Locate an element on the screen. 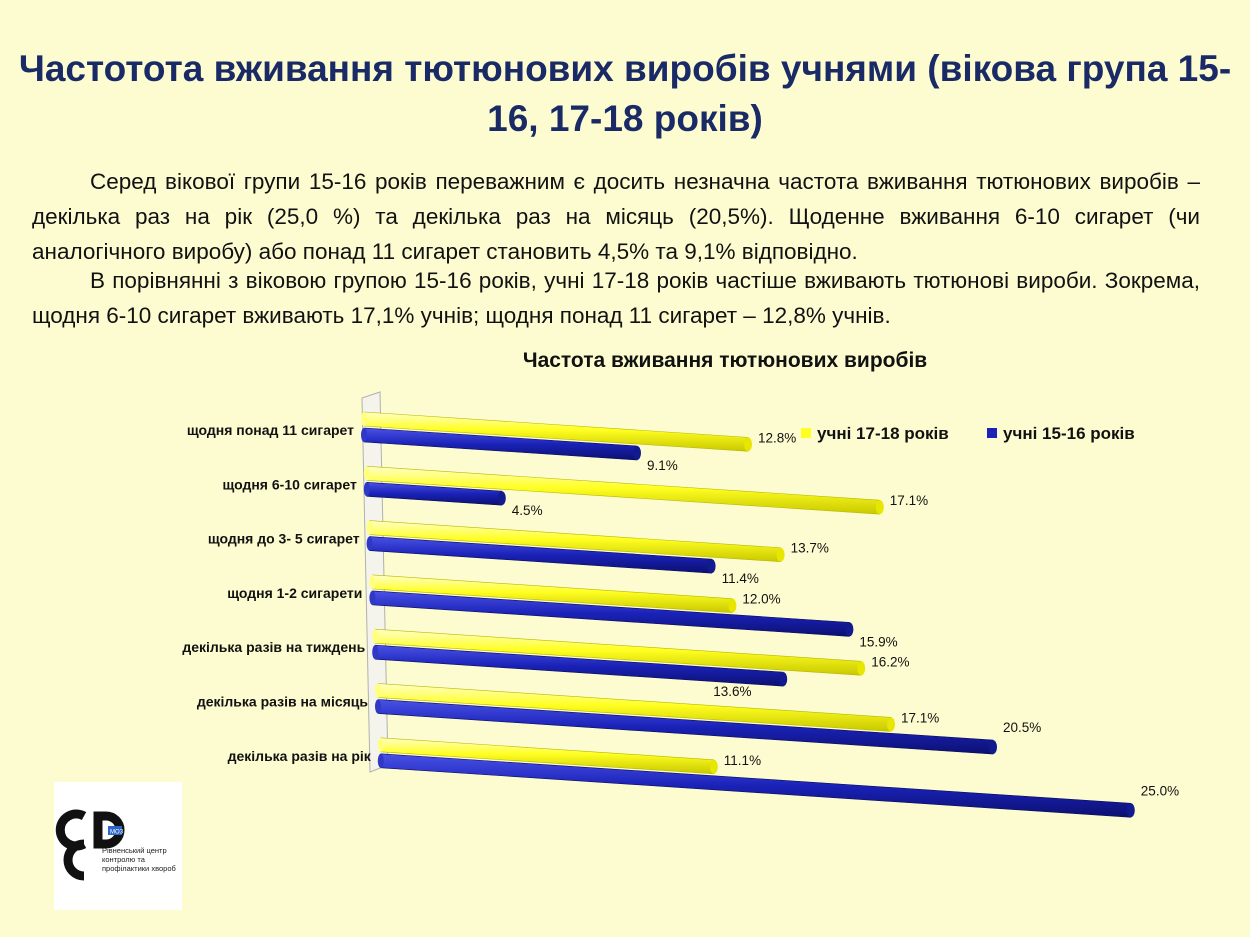 The height and width of the screenshot is (937, 1250). value-label: 11.4% is located at coordinates (740, 578).